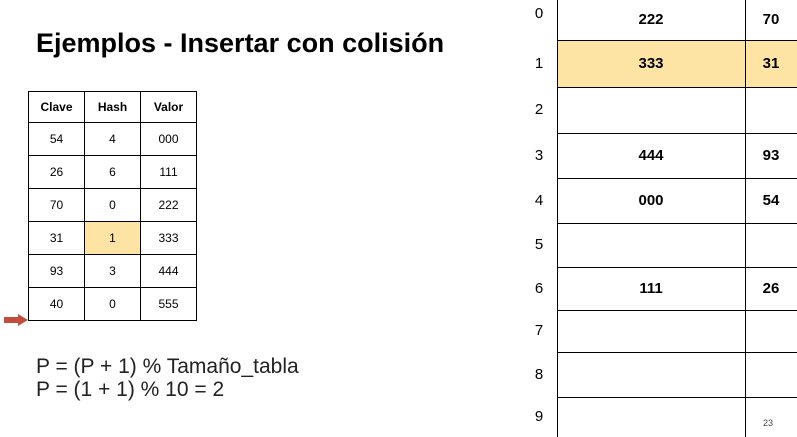 This screenshot has height=437, width=797. What do you see at coordinates (651, 19) in the screenshot?
I see `slot-value: 222` at bounding box center [651, 19].